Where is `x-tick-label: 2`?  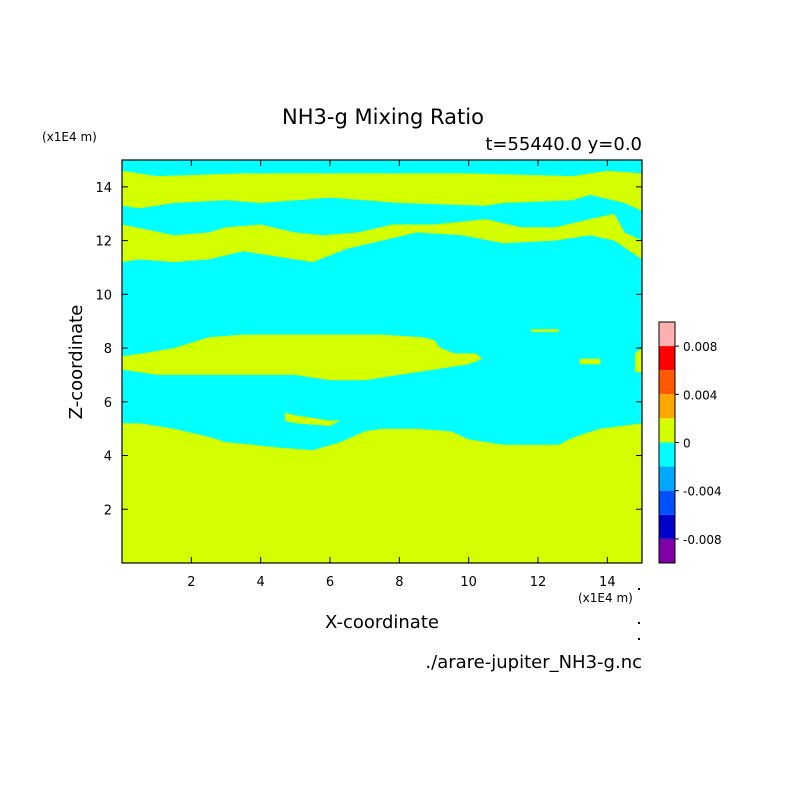 x-tick-label: 2 is located at coordinates (191, 582).